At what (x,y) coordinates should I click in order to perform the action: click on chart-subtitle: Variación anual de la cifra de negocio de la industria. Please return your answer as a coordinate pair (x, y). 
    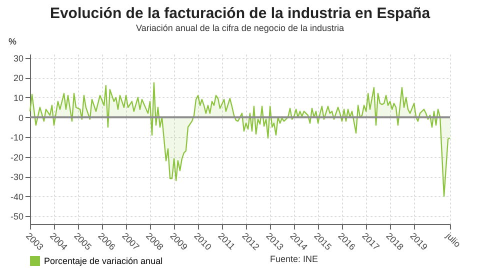
    Looking at the image, I should click on (240, 28).